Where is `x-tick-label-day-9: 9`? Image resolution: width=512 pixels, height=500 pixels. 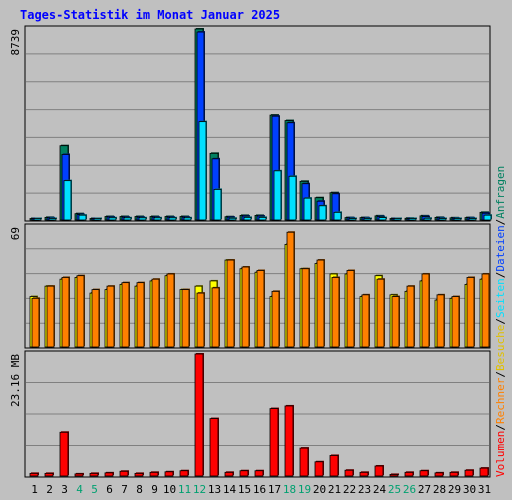 x-tick-label-day-9: 9 is located at coordinates (154, 489).